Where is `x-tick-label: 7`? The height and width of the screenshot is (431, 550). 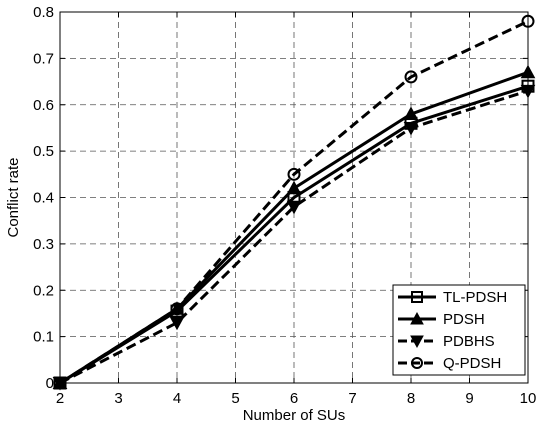
x-tick-label: 7 is located at coordinates (352, 398).